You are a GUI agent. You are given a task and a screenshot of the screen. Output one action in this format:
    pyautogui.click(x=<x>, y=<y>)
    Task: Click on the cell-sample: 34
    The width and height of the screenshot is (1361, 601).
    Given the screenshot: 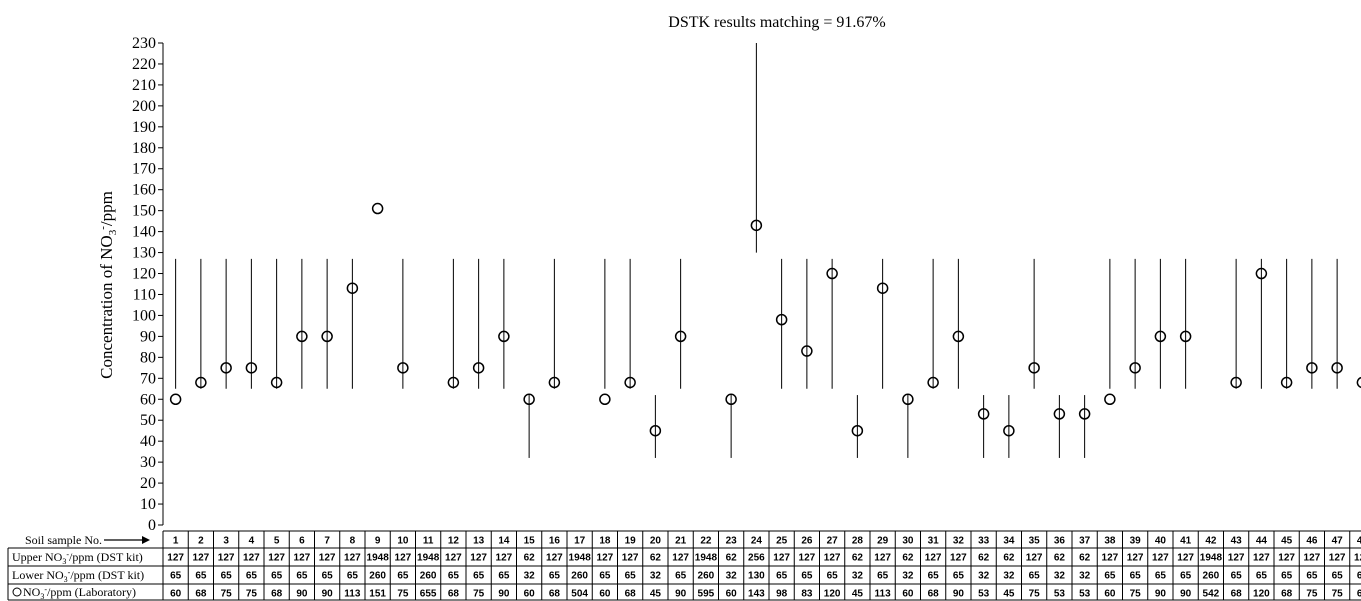 What is the action you would take?
    pyautogui.click(x=1009, y=541)
    